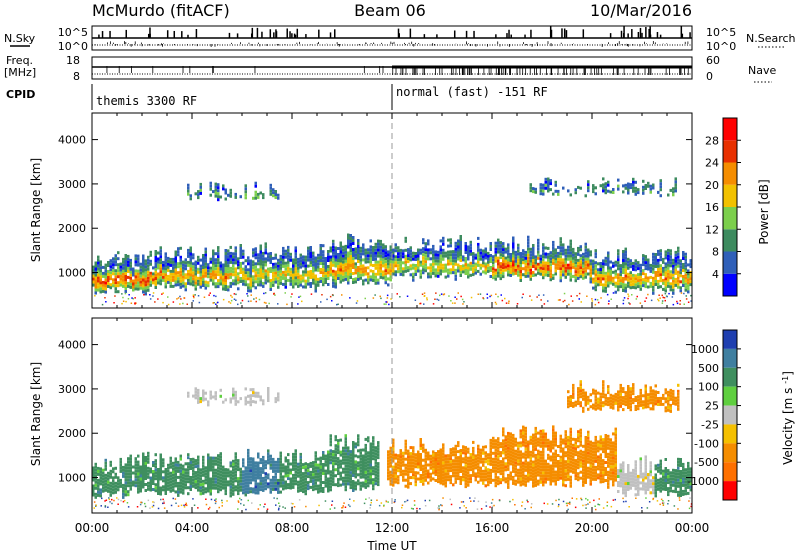 Image resolution: width=800 pixels, height=558 pixels. What do you see at coordinates (730, 173) in the screenshot?
I see `colorbar-swatch` at bounding box center [730, 173].